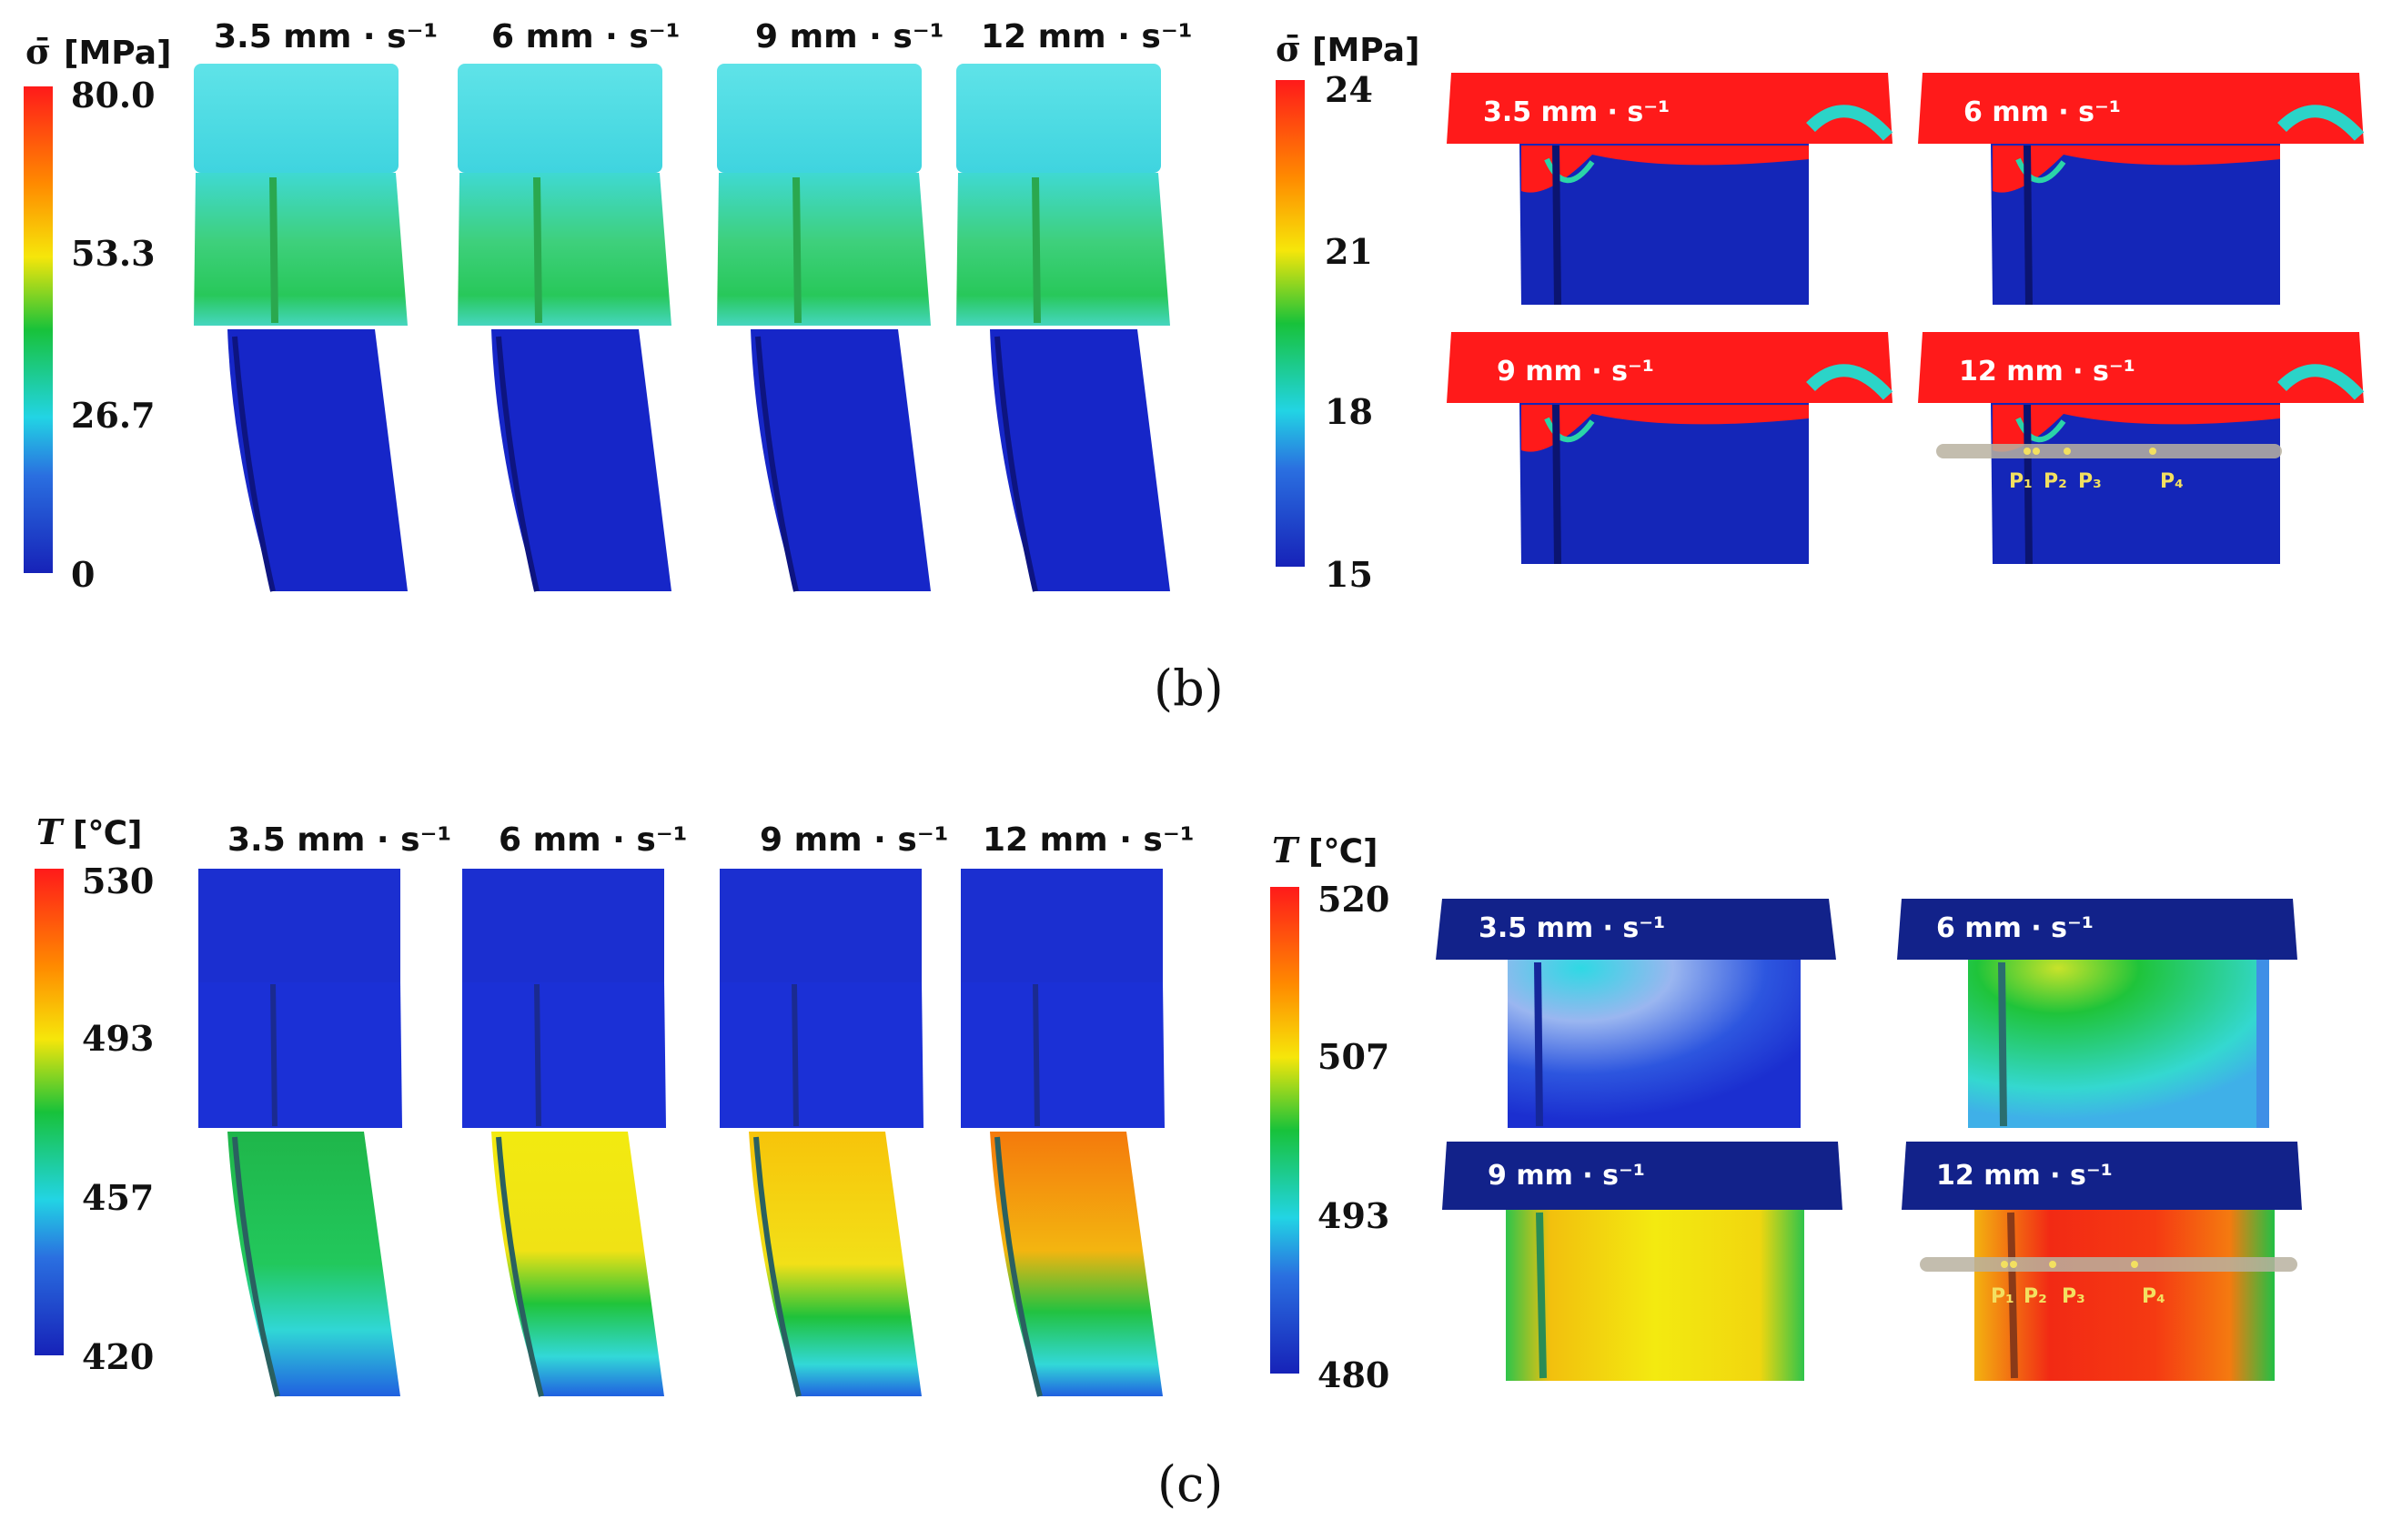 Image resolution: width=2382 pixels, height=1540 pixels. Describe the element at coordinates (830, 305) in the screenshot. I see `stress-billet: 9 mm · s⁻¹` at that location.